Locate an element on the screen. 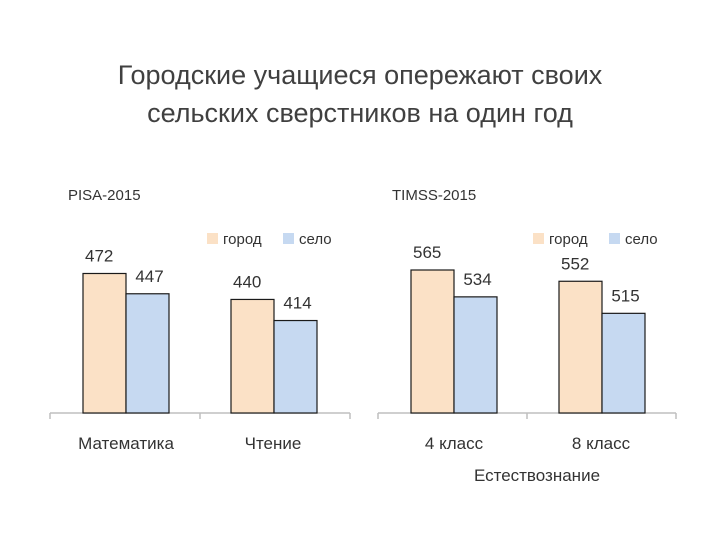 The height and width of the screenshot is (540, 720). timss-category-label-1: 8 класс is located at coordinates (601, 443).